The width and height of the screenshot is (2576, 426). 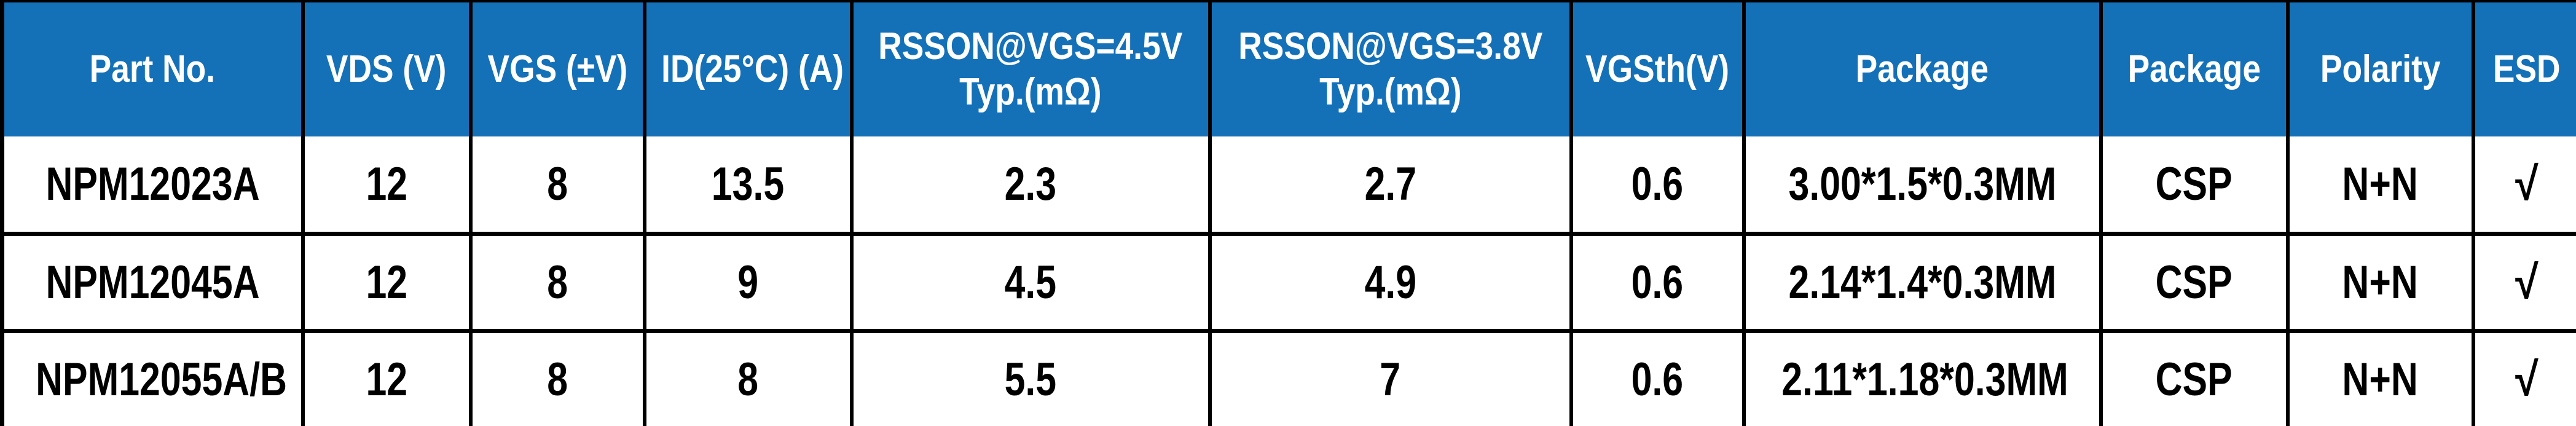 I want to click on header-label: RSSON@VGS=3.8V Typ.(mΩ), so click(x=1390, y=69).